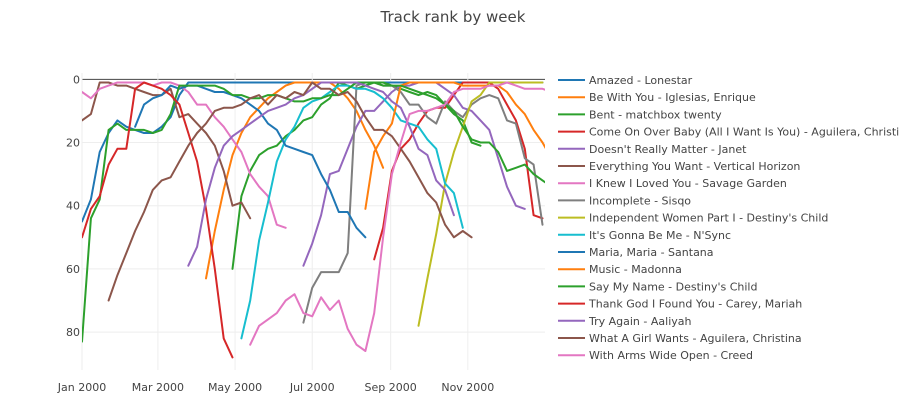 Image resolution: width=899 pixels, height=410 pixels. I want to click on legend-item: What A Girl Wants - Aguilera, Christina, so click(680, 338).